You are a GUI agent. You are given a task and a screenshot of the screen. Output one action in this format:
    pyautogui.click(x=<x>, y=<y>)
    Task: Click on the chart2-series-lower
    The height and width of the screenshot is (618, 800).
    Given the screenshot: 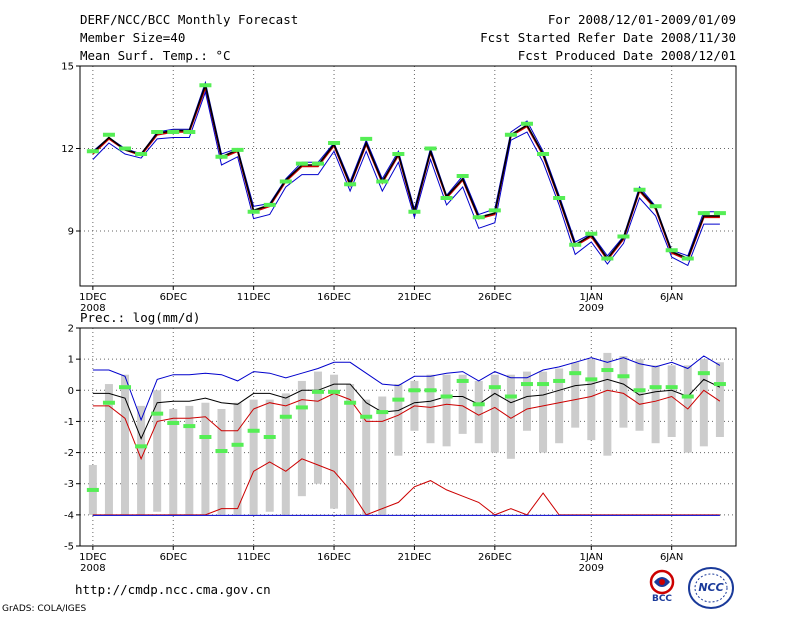 What is the action you would take?
    pyautogui.click(x=406, y=425)
    